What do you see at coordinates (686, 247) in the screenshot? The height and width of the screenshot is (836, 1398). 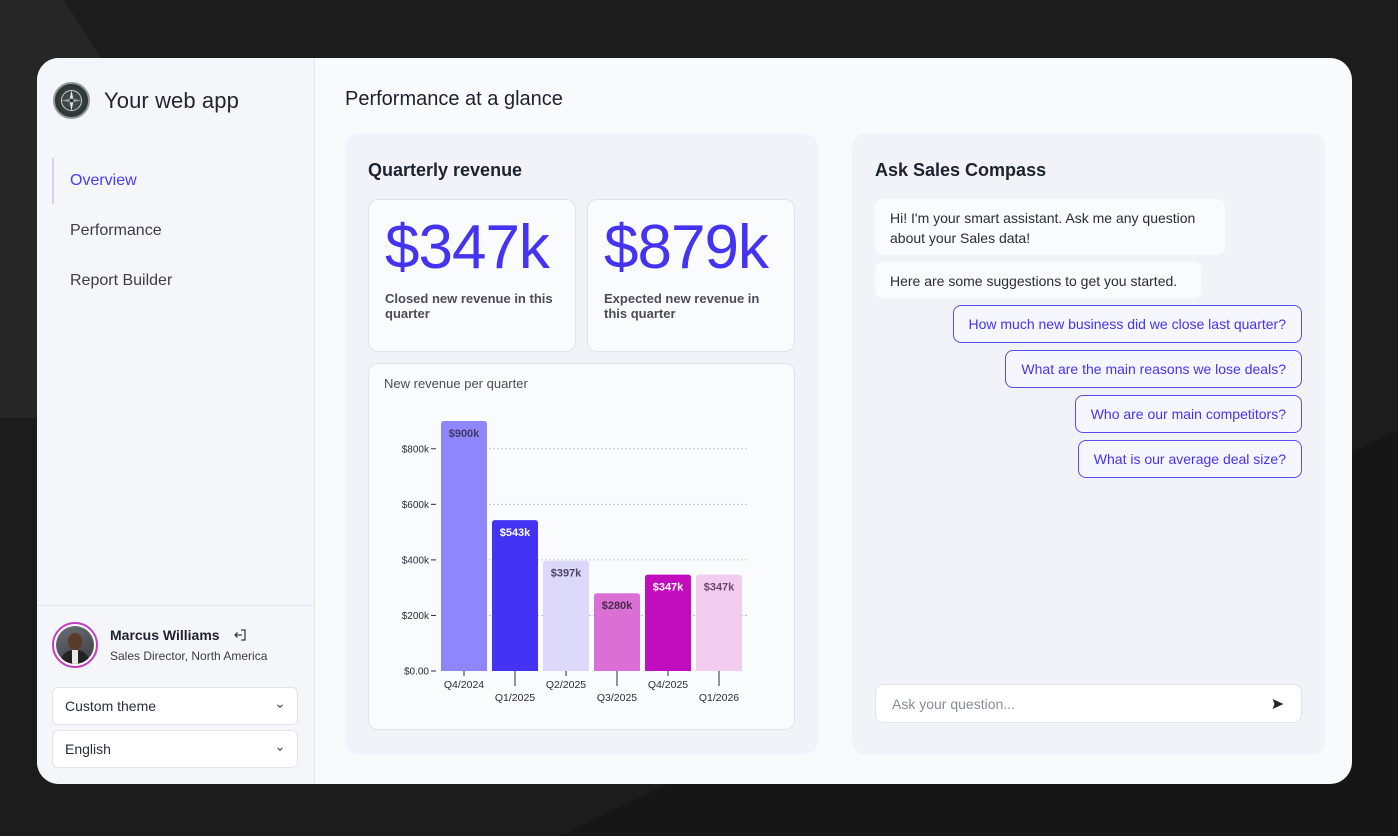 I see `kpi-value: $879k` at bounding box center [686, 247].